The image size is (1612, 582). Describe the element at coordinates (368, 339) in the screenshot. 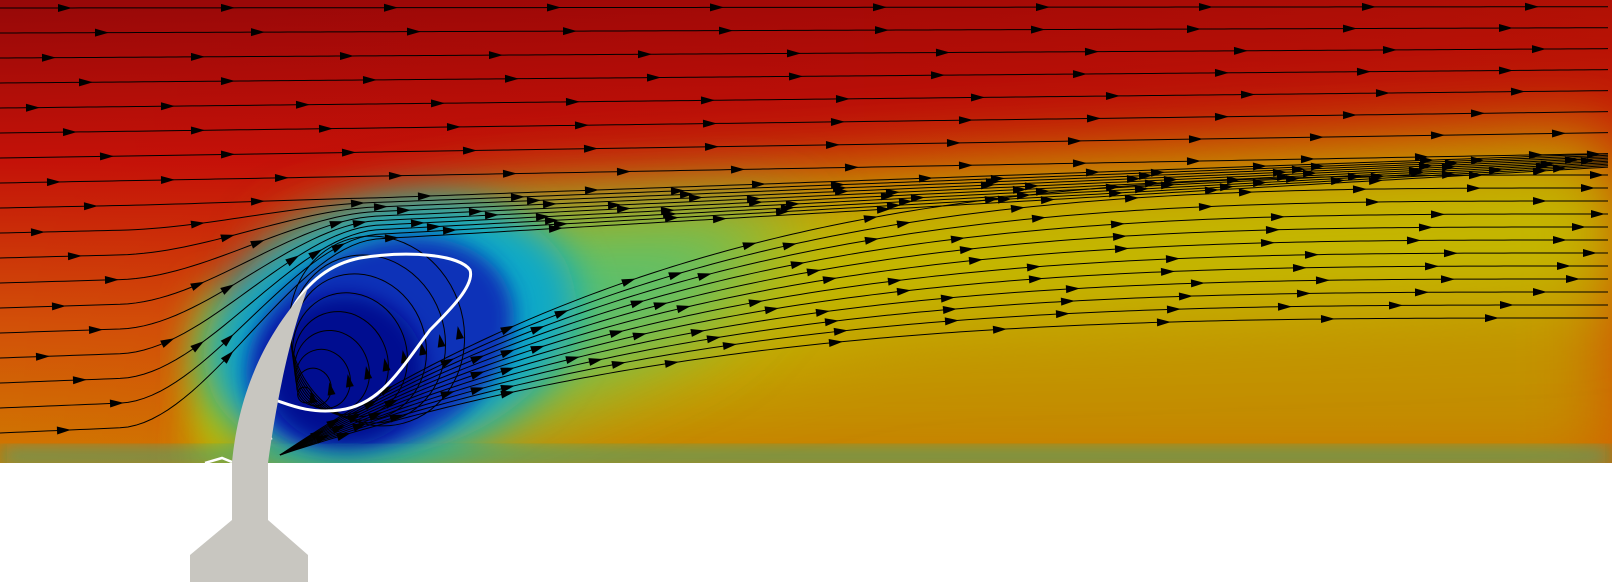

I see `vortex-loop` at that location.